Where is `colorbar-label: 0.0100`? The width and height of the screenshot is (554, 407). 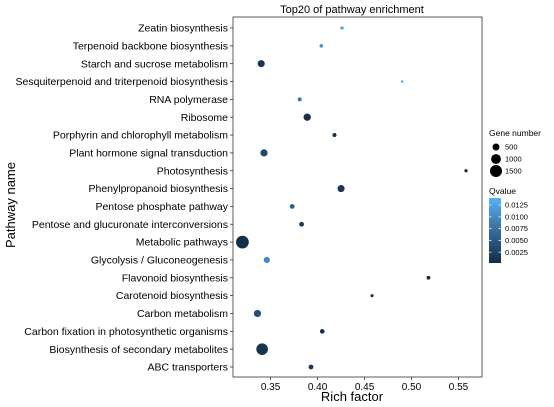 colorbar-label: 0.0100 is located at coordinates (516, 216).